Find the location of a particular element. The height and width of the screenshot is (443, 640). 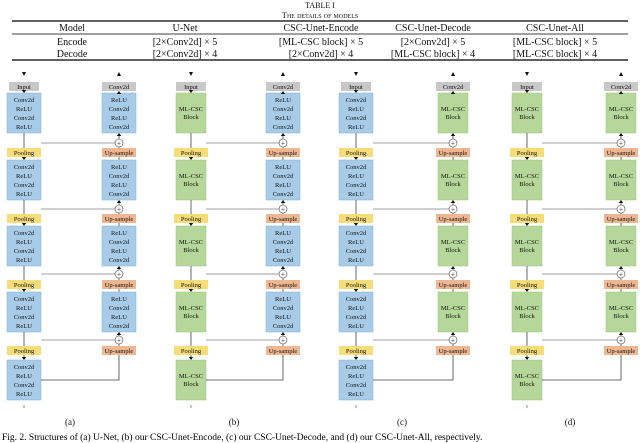

panel-label: (a) is located at coordinates (70, 422).